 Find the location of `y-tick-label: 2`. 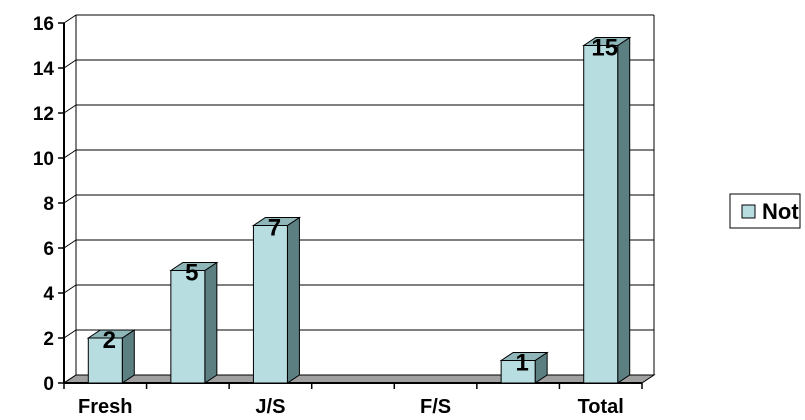

y-tick-label: 2 is located at coordinates (48, 339).